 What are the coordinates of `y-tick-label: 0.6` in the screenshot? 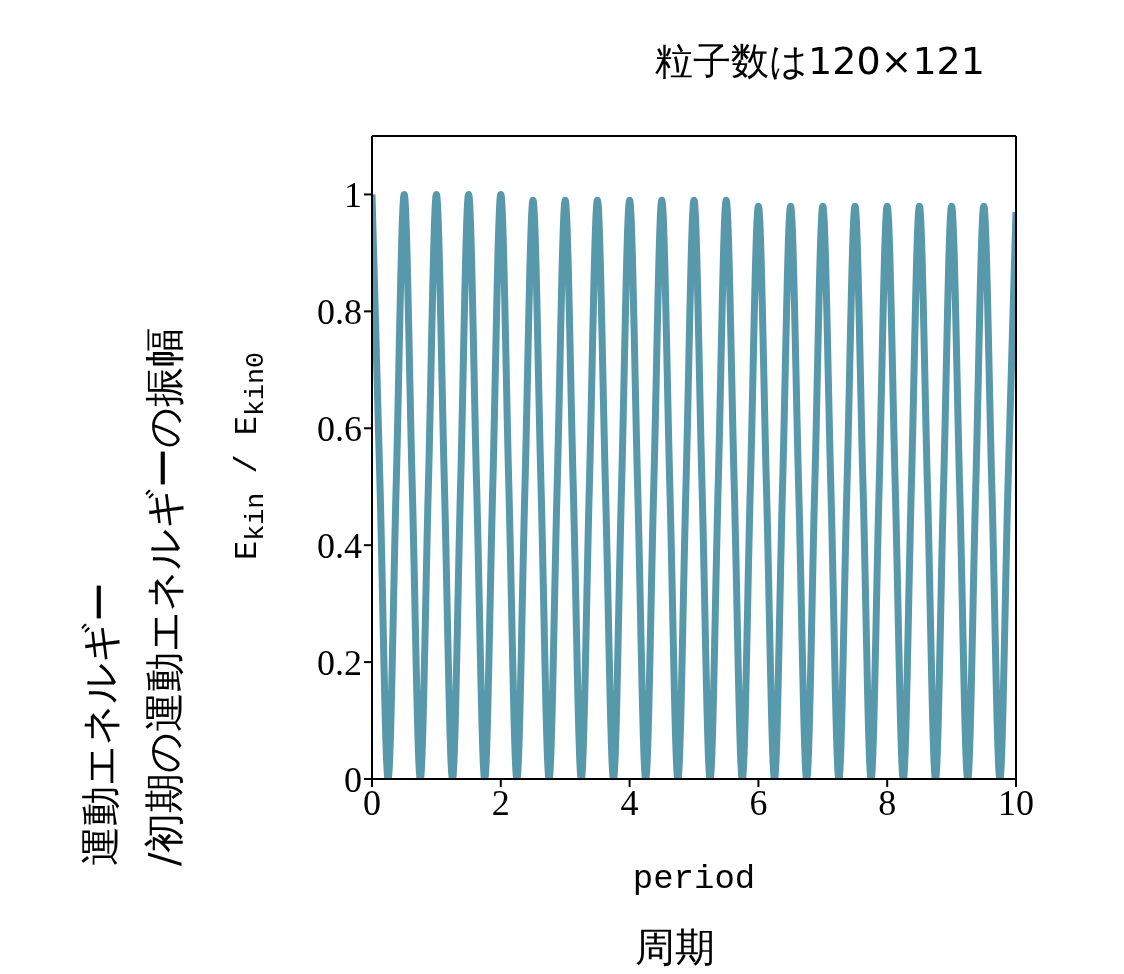 It's located at (339, 429).